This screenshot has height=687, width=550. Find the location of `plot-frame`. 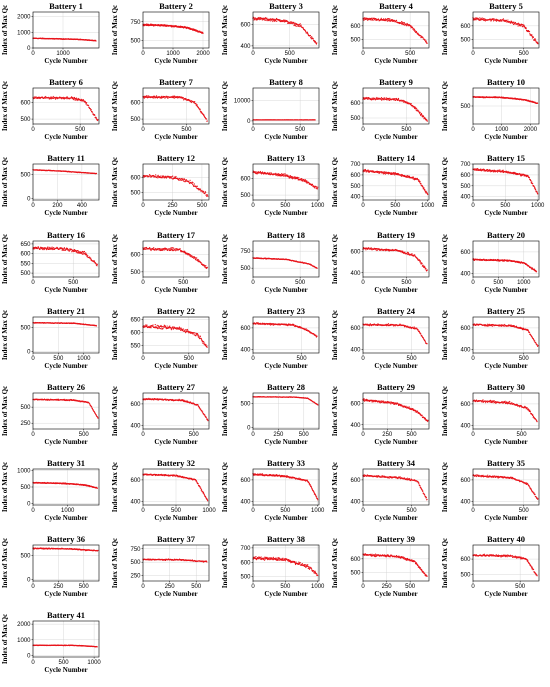

plot-frame is located at coordinates (66, 106).